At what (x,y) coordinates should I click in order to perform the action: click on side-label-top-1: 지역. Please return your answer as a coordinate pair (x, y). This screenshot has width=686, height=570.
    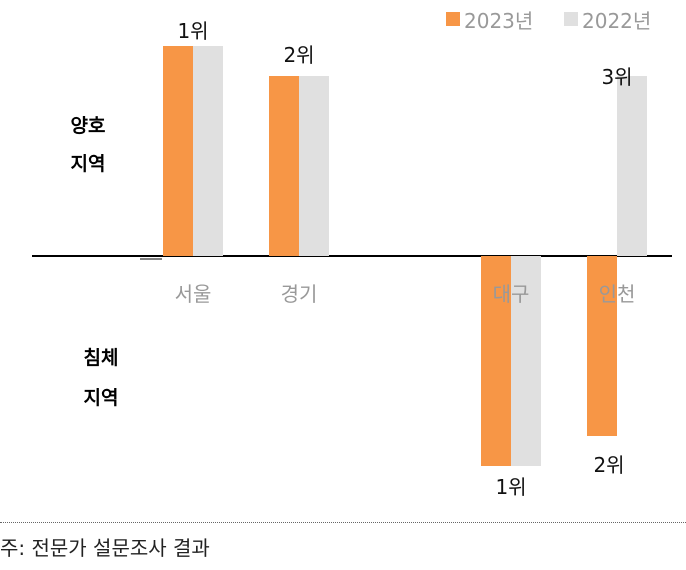
    Looking at the image, I should click on (88, 164).